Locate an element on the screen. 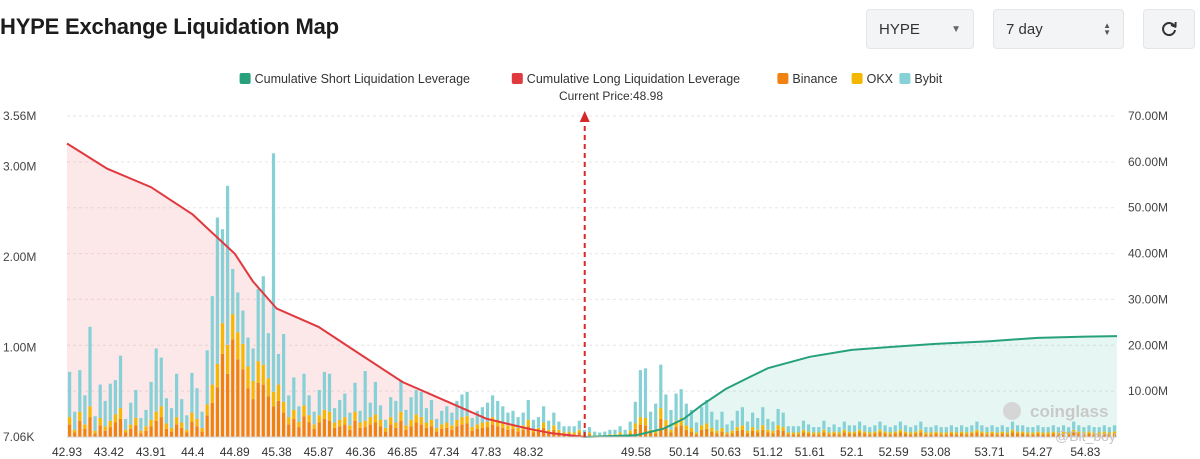  x-tick-label: 46.85 is located at coordinates (402, 452).